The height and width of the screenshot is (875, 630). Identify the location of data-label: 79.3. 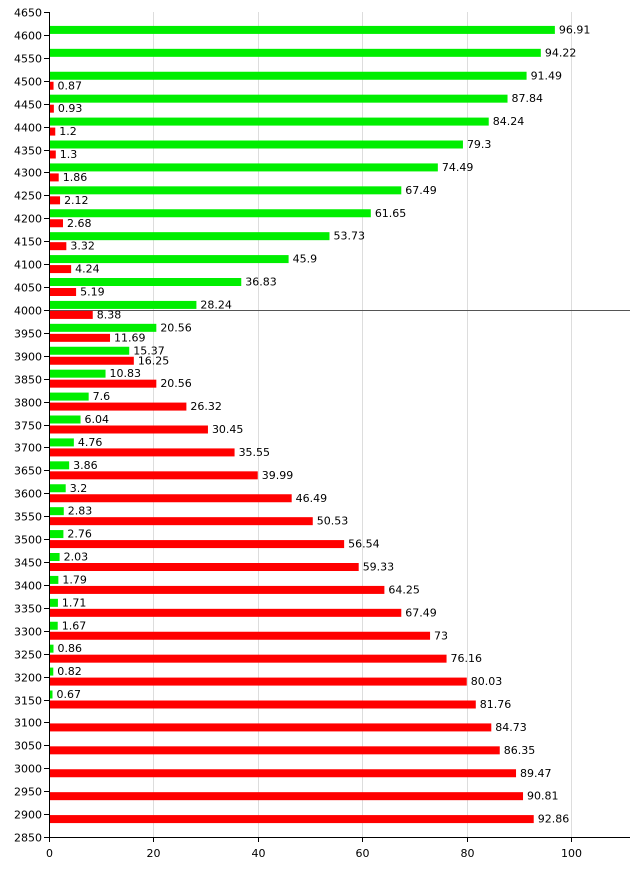
(479, 144).